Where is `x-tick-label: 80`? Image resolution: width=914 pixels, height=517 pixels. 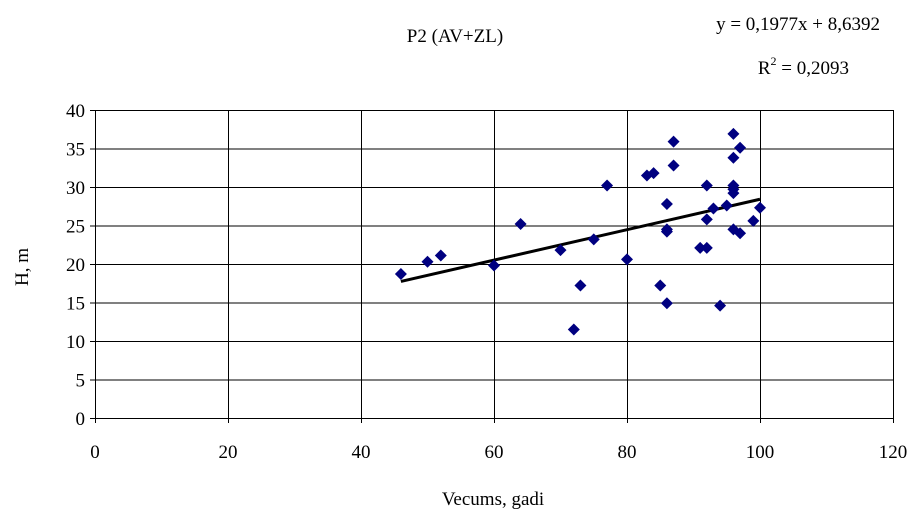 x-tick-label: 80 is located at coordinates (627, 452).